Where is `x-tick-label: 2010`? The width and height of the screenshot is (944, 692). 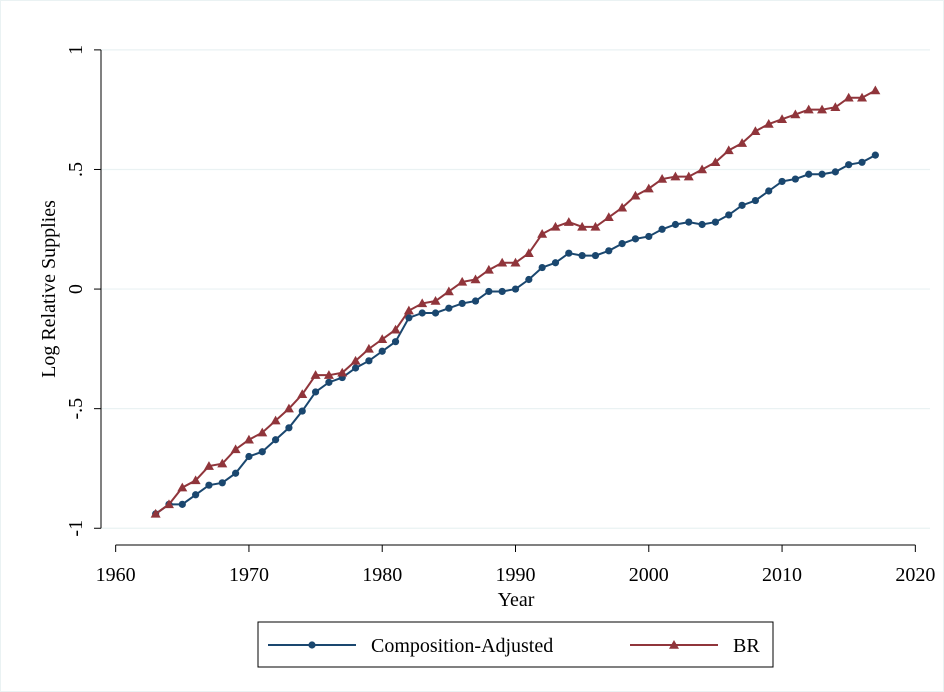 x-tick-label: 2010 is located at coordinates (782, 575).